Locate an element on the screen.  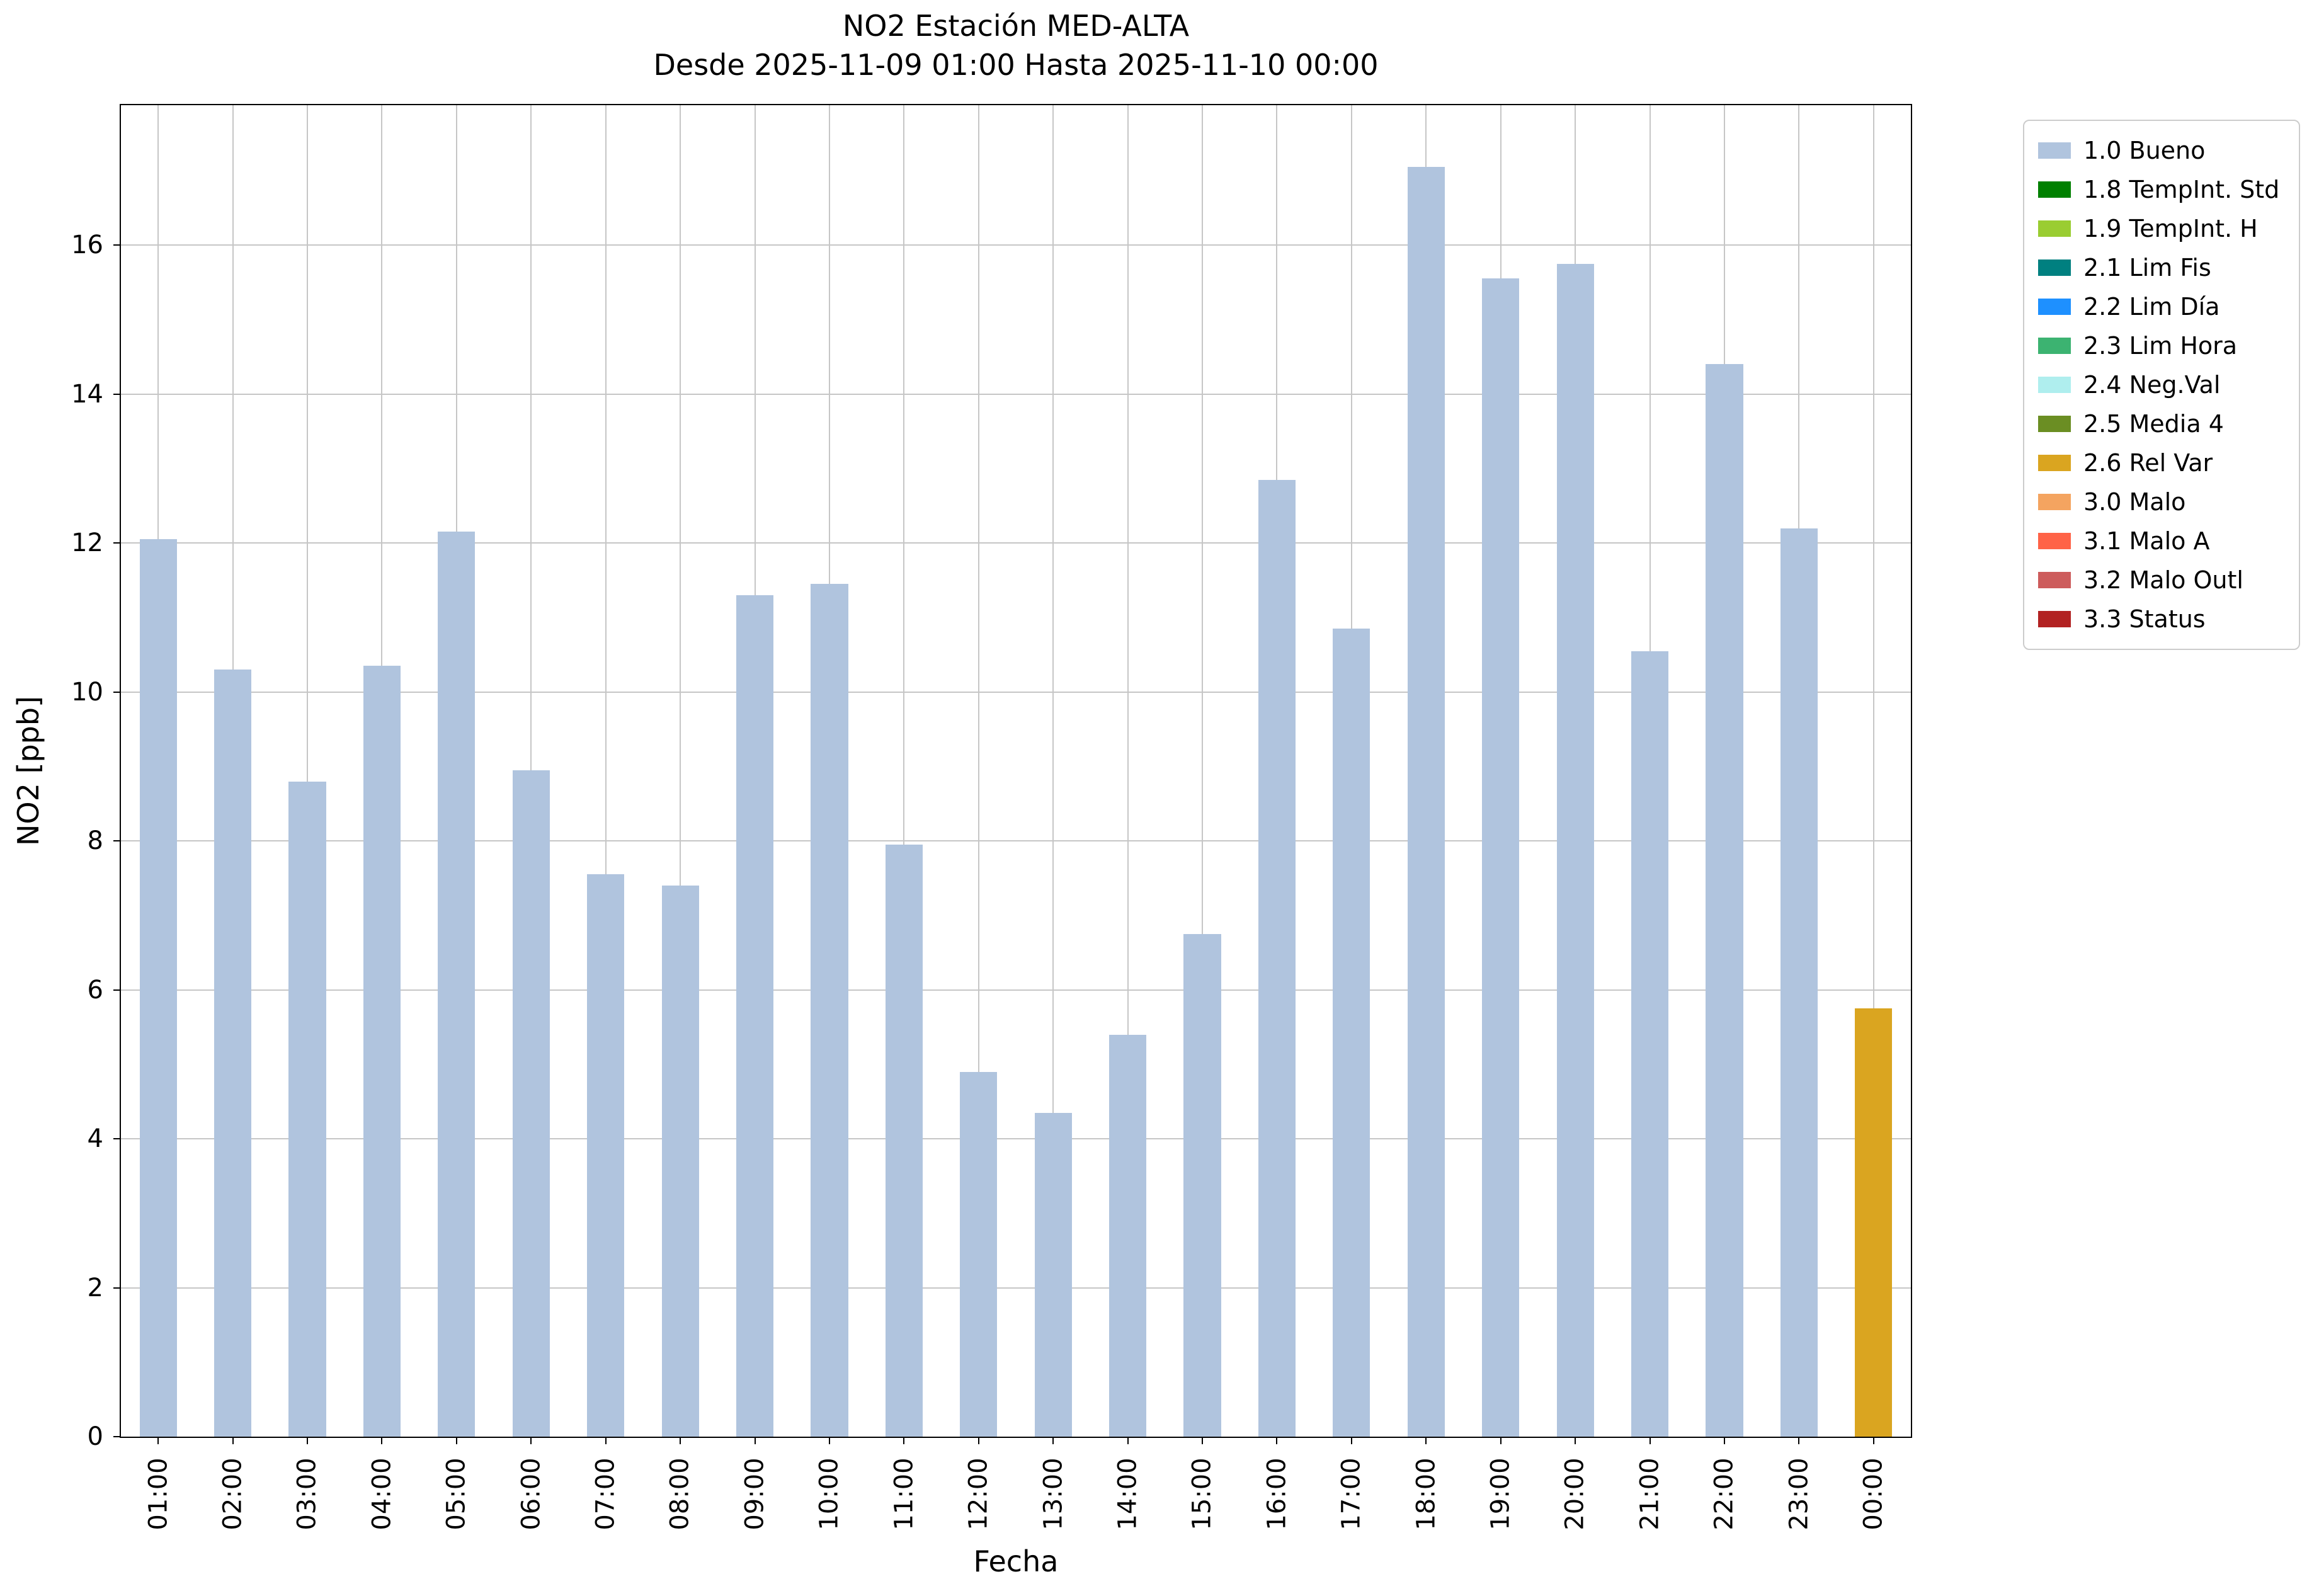
legend-label: 2.4 Neg.Val is located at coordinates (2152, 385).